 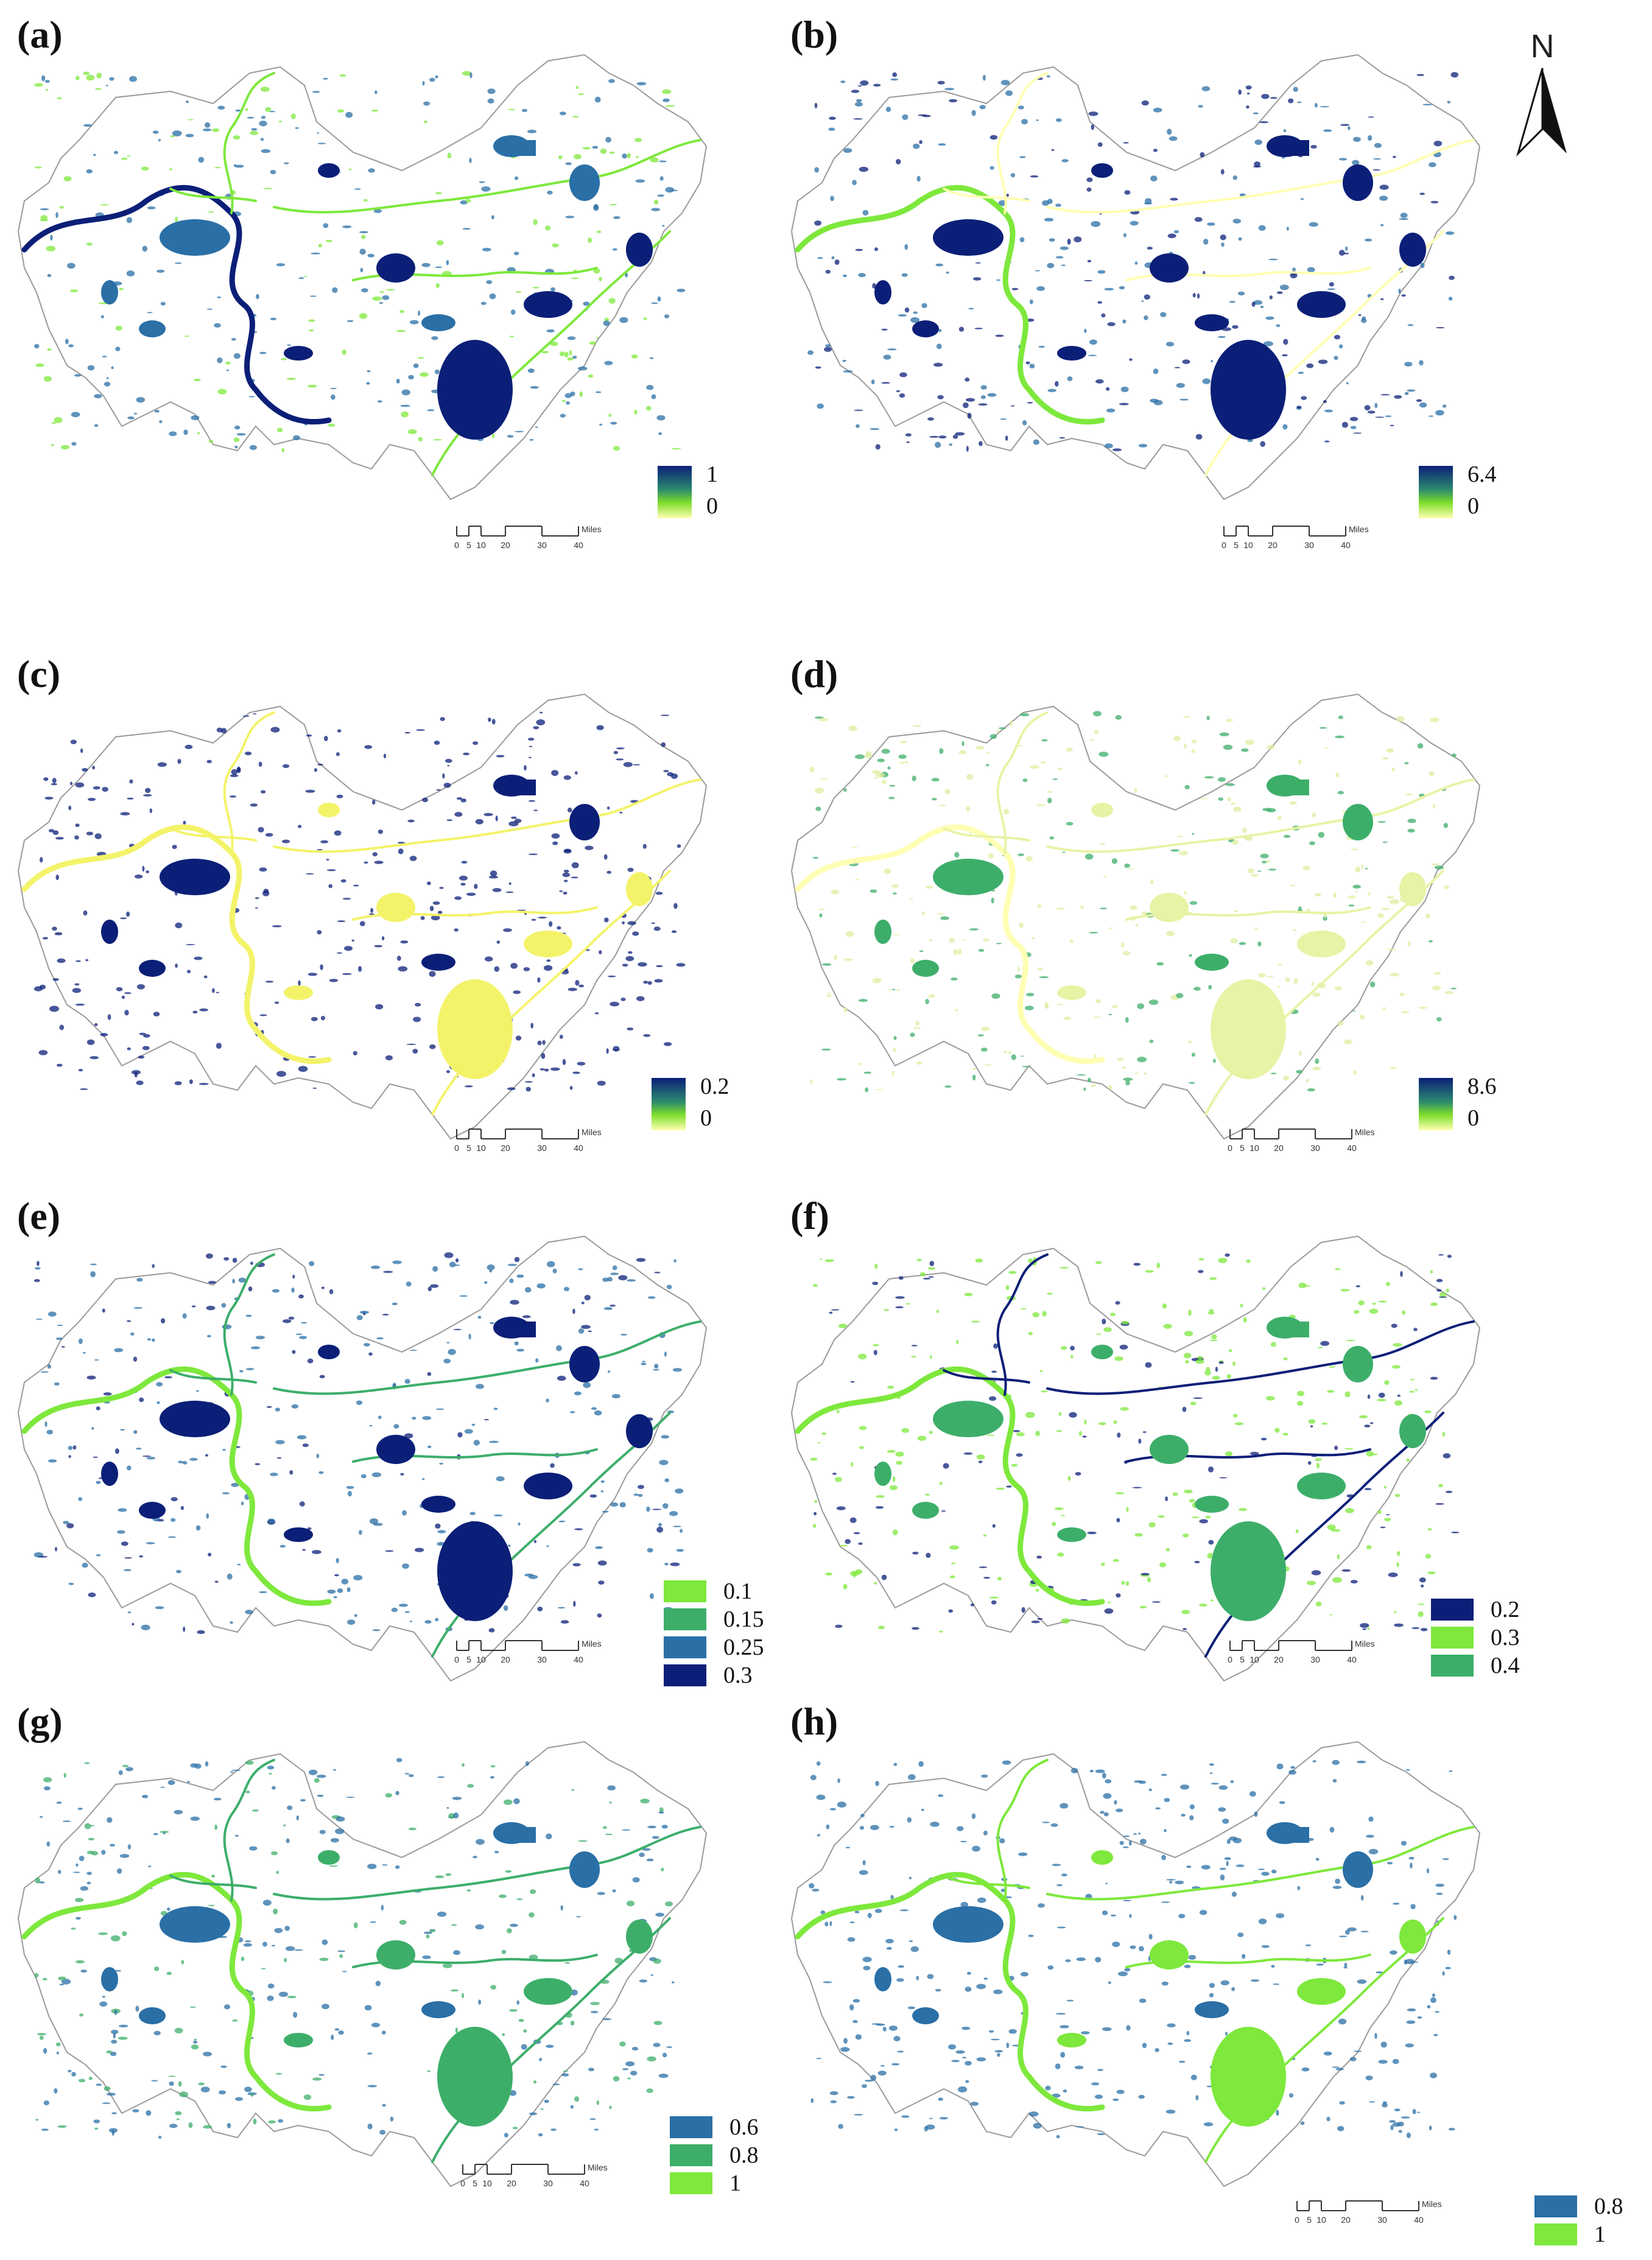 I want to click on scale-tick-label: 20, so click(x=1346, y=2220).